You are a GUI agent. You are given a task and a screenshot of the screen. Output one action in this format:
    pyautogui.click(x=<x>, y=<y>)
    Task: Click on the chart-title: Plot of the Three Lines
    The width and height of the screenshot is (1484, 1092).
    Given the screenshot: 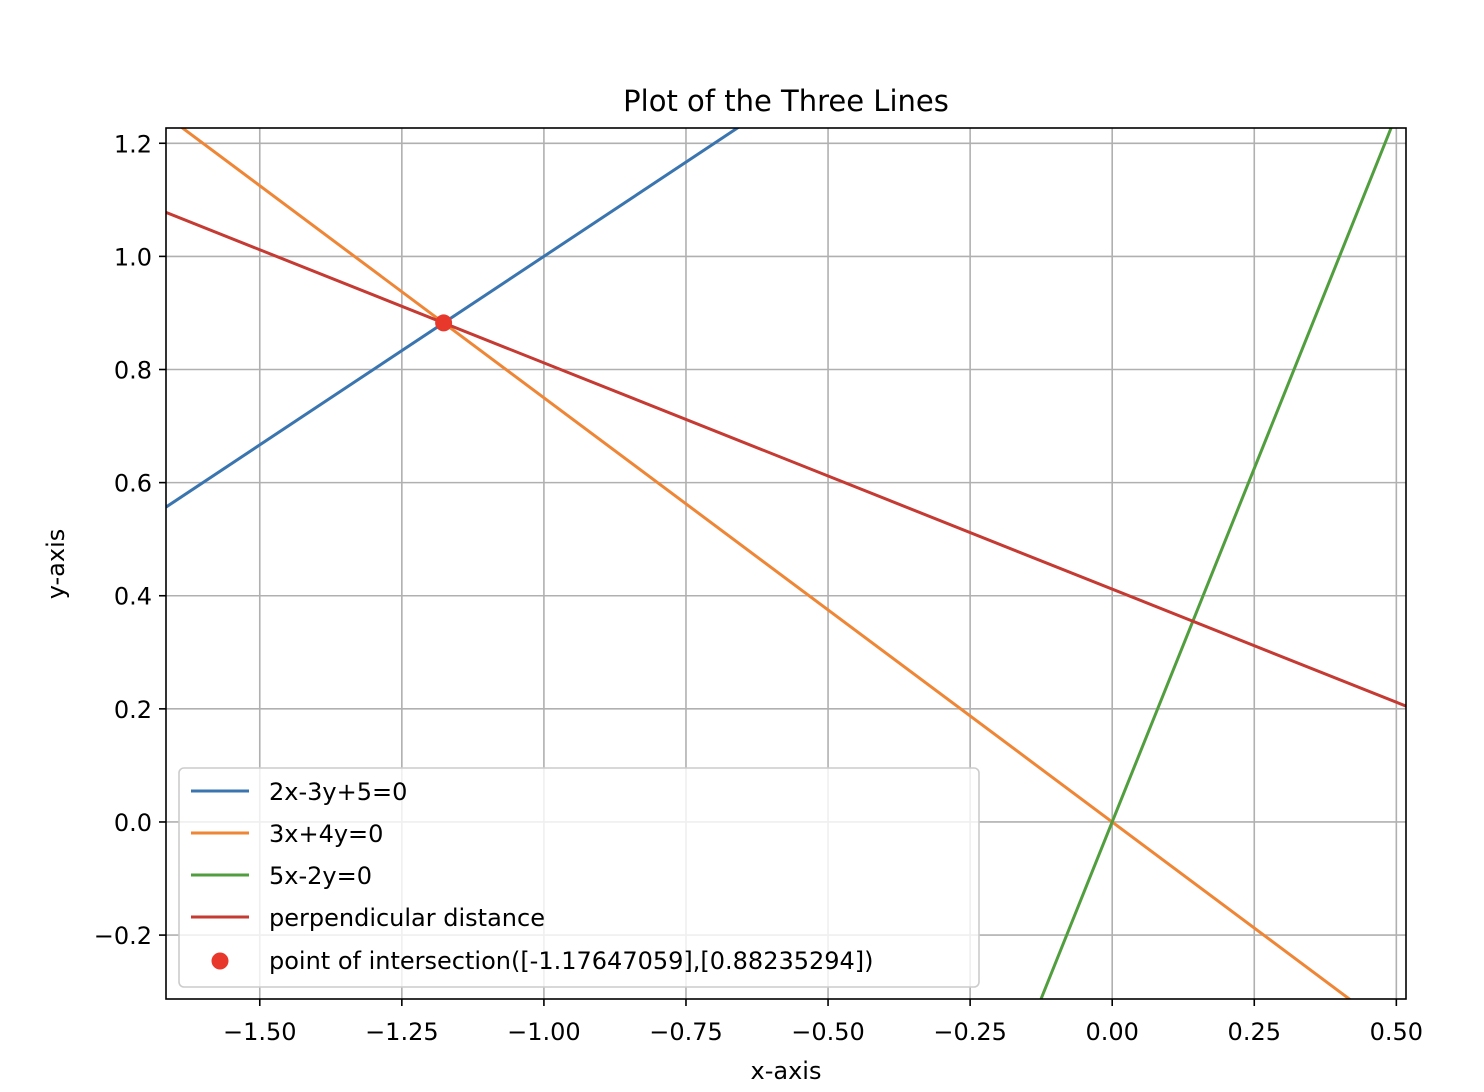 What is the action you would take?
    pyautogui.click(x=786, y=101)
    